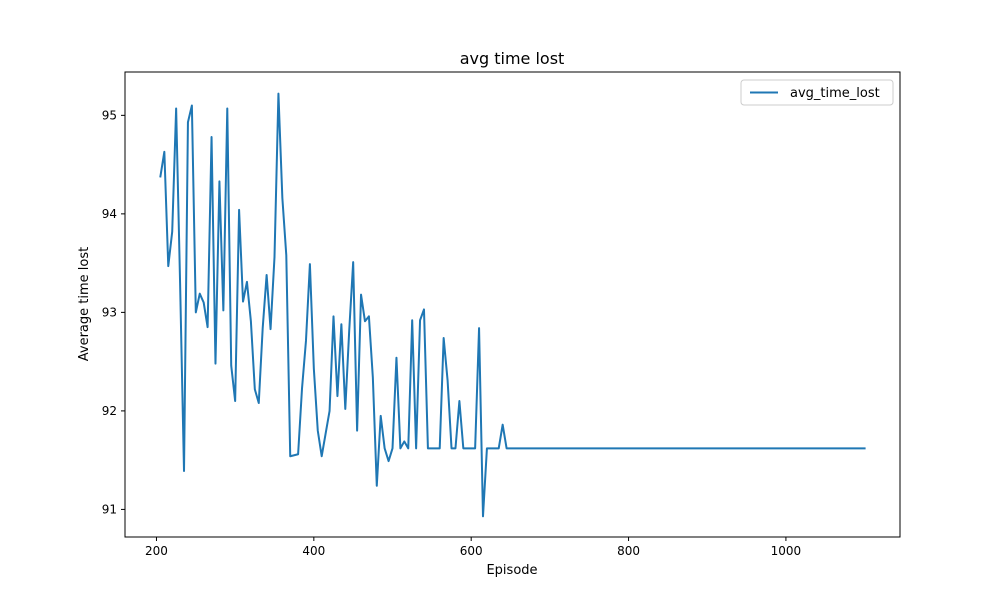 The height and width of the screenshot is (600, 1000). Describe the element at coordinates (84, 304) in the screenshot. I see `y-axis-label: Average time lost` at that location.